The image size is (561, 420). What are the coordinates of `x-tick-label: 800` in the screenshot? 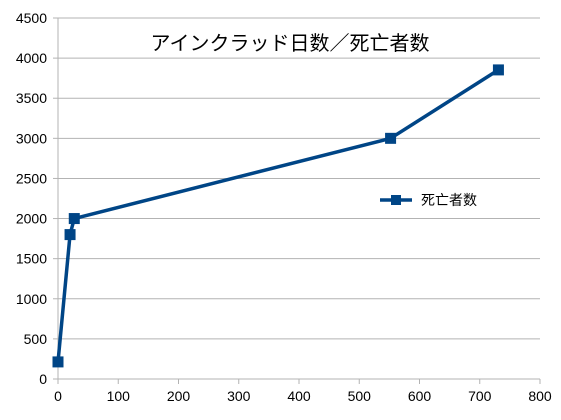 It's located at (540, 396).